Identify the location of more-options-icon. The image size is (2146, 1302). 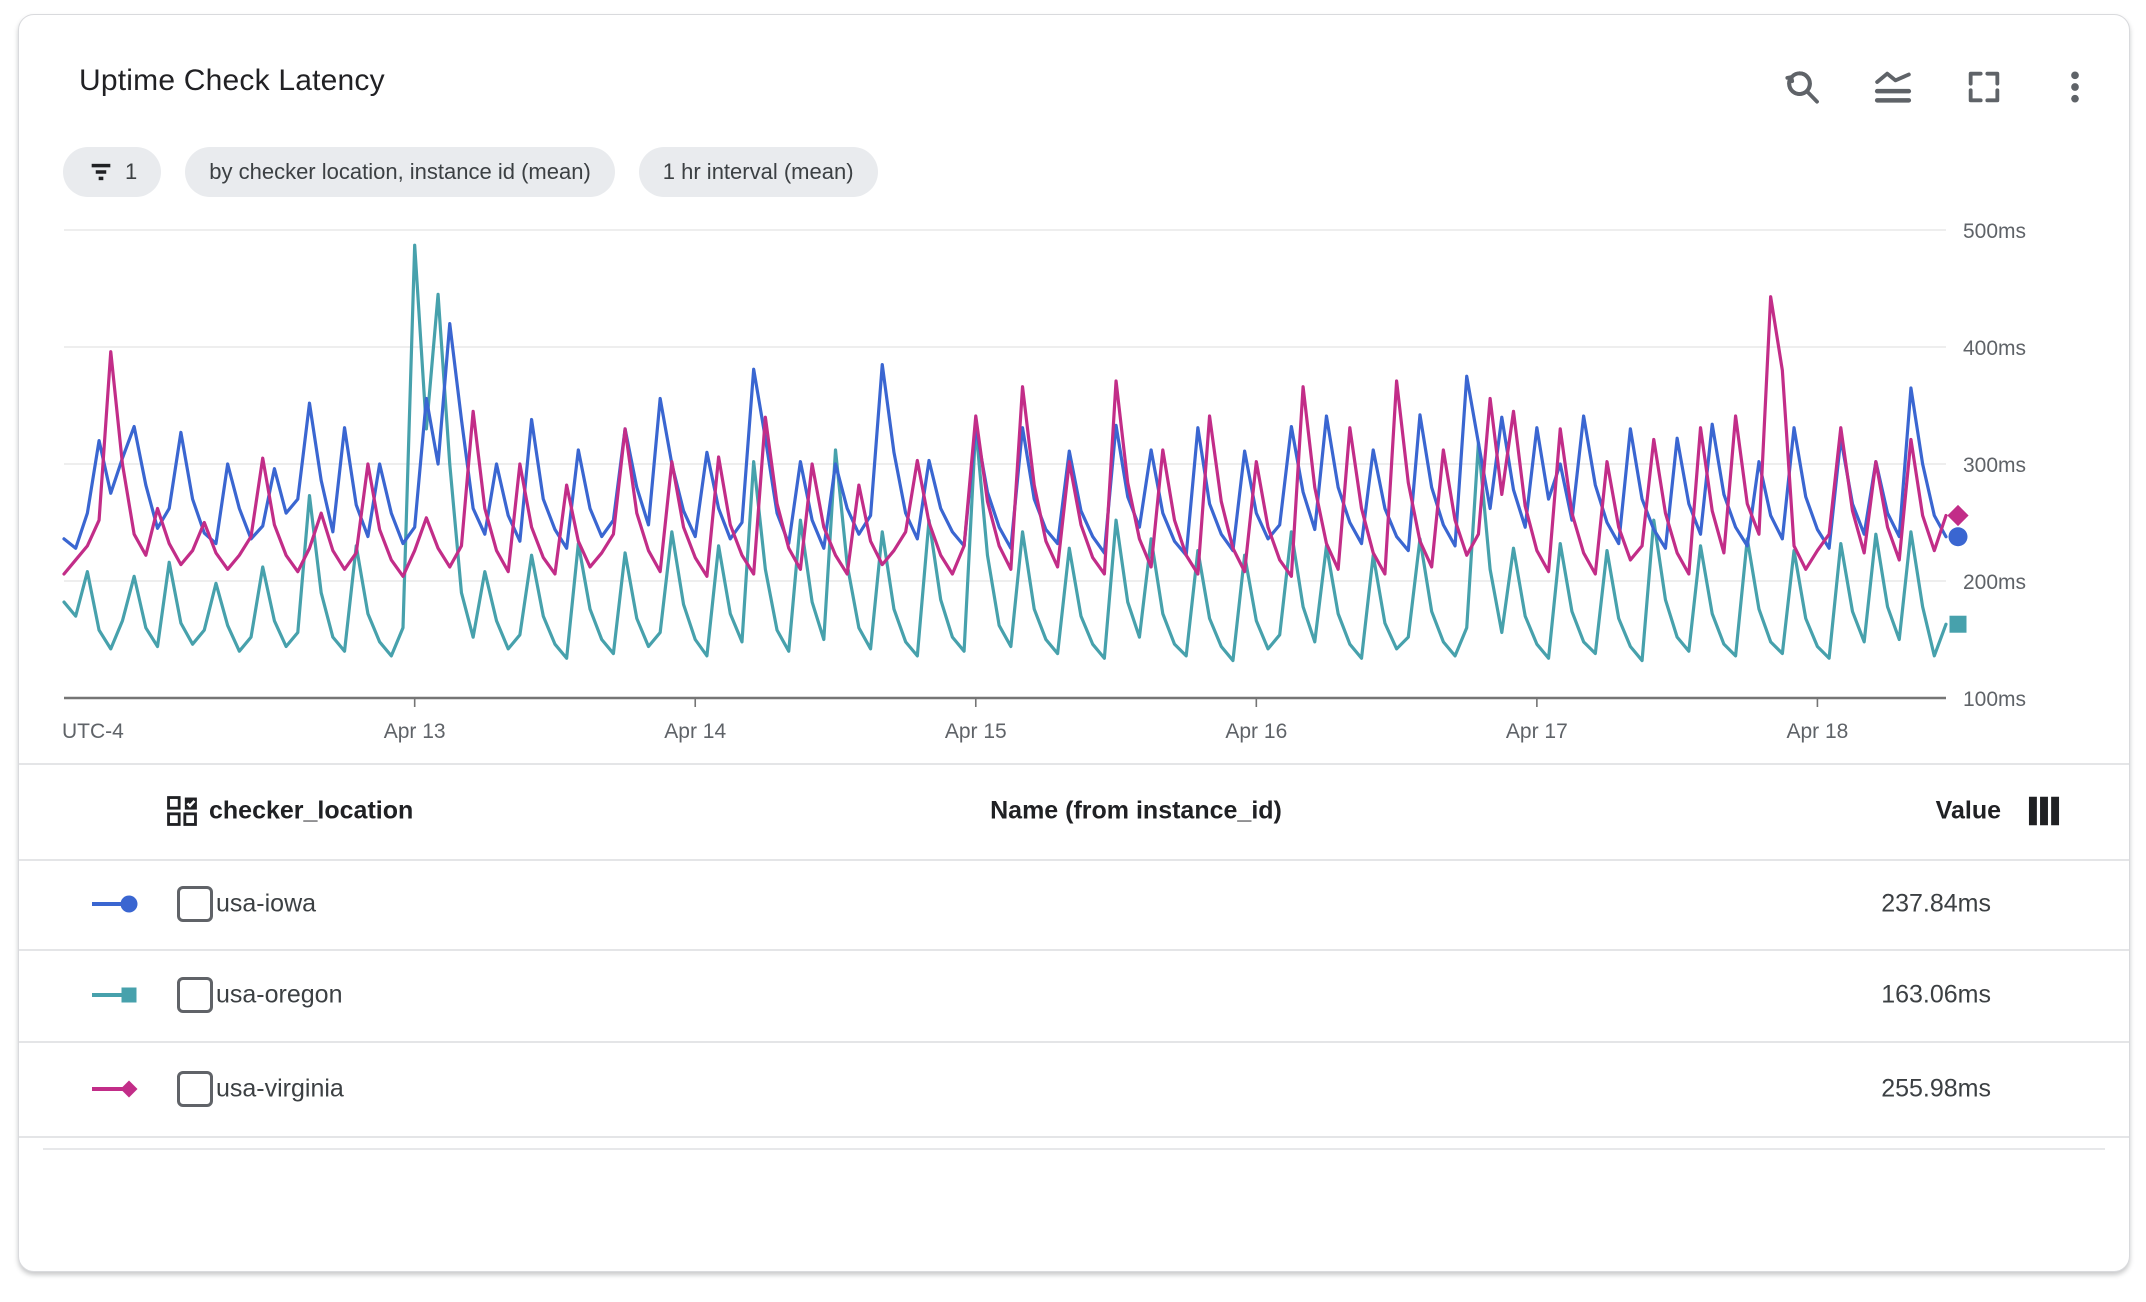
(2075, 87).